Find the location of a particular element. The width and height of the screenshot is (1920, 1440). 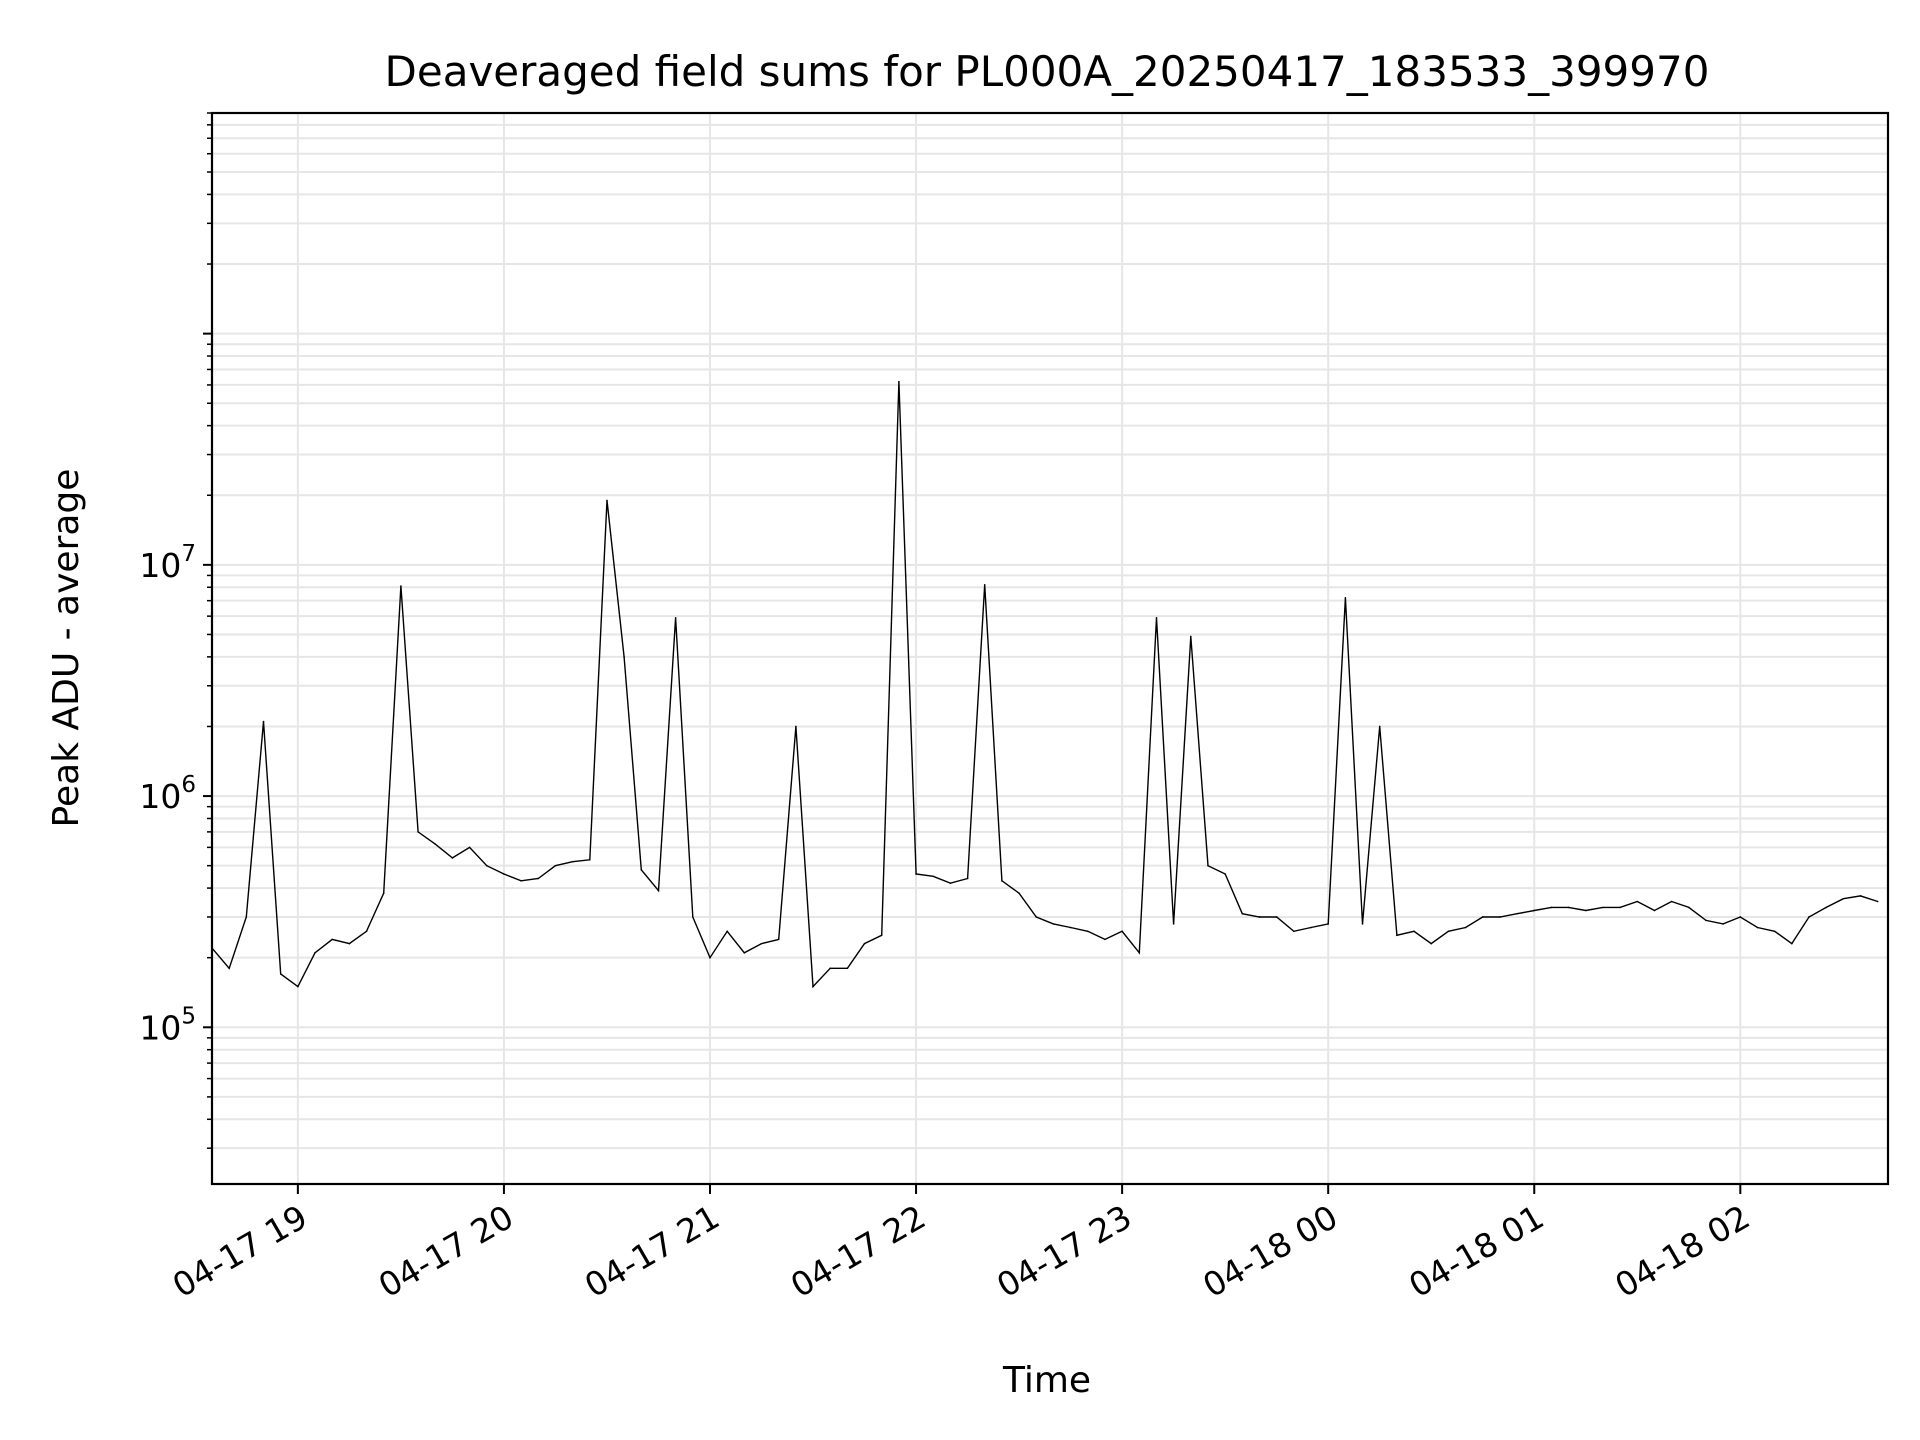

x-axis-label: Time is located at coordinates (1046, 1380).